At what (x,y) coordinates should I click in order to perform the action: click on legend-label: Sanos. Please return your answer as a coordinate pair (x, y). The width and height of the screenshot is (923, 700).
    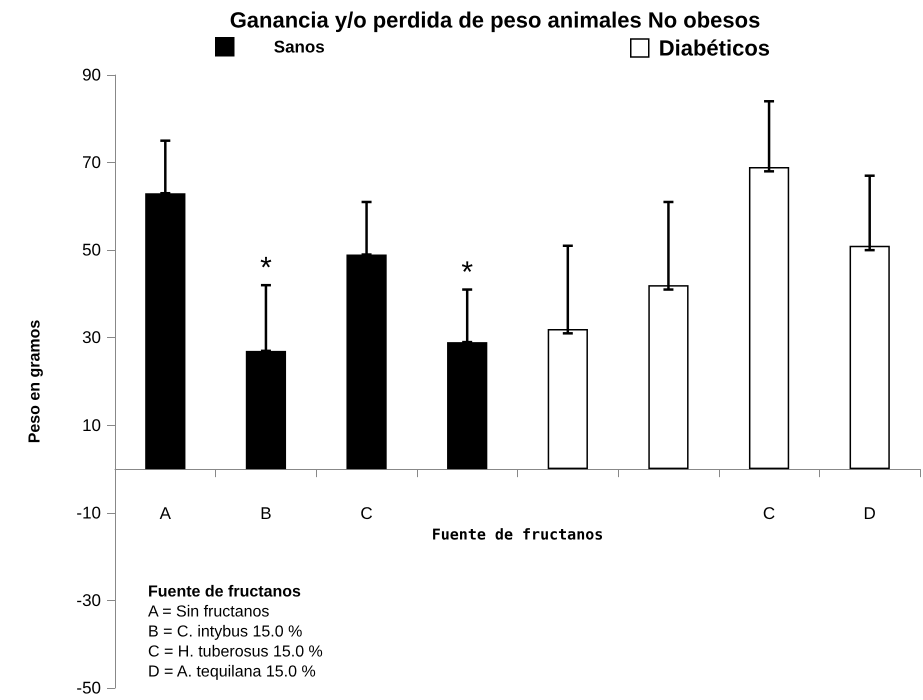
    Looking at the image, I should click on (299, 46).